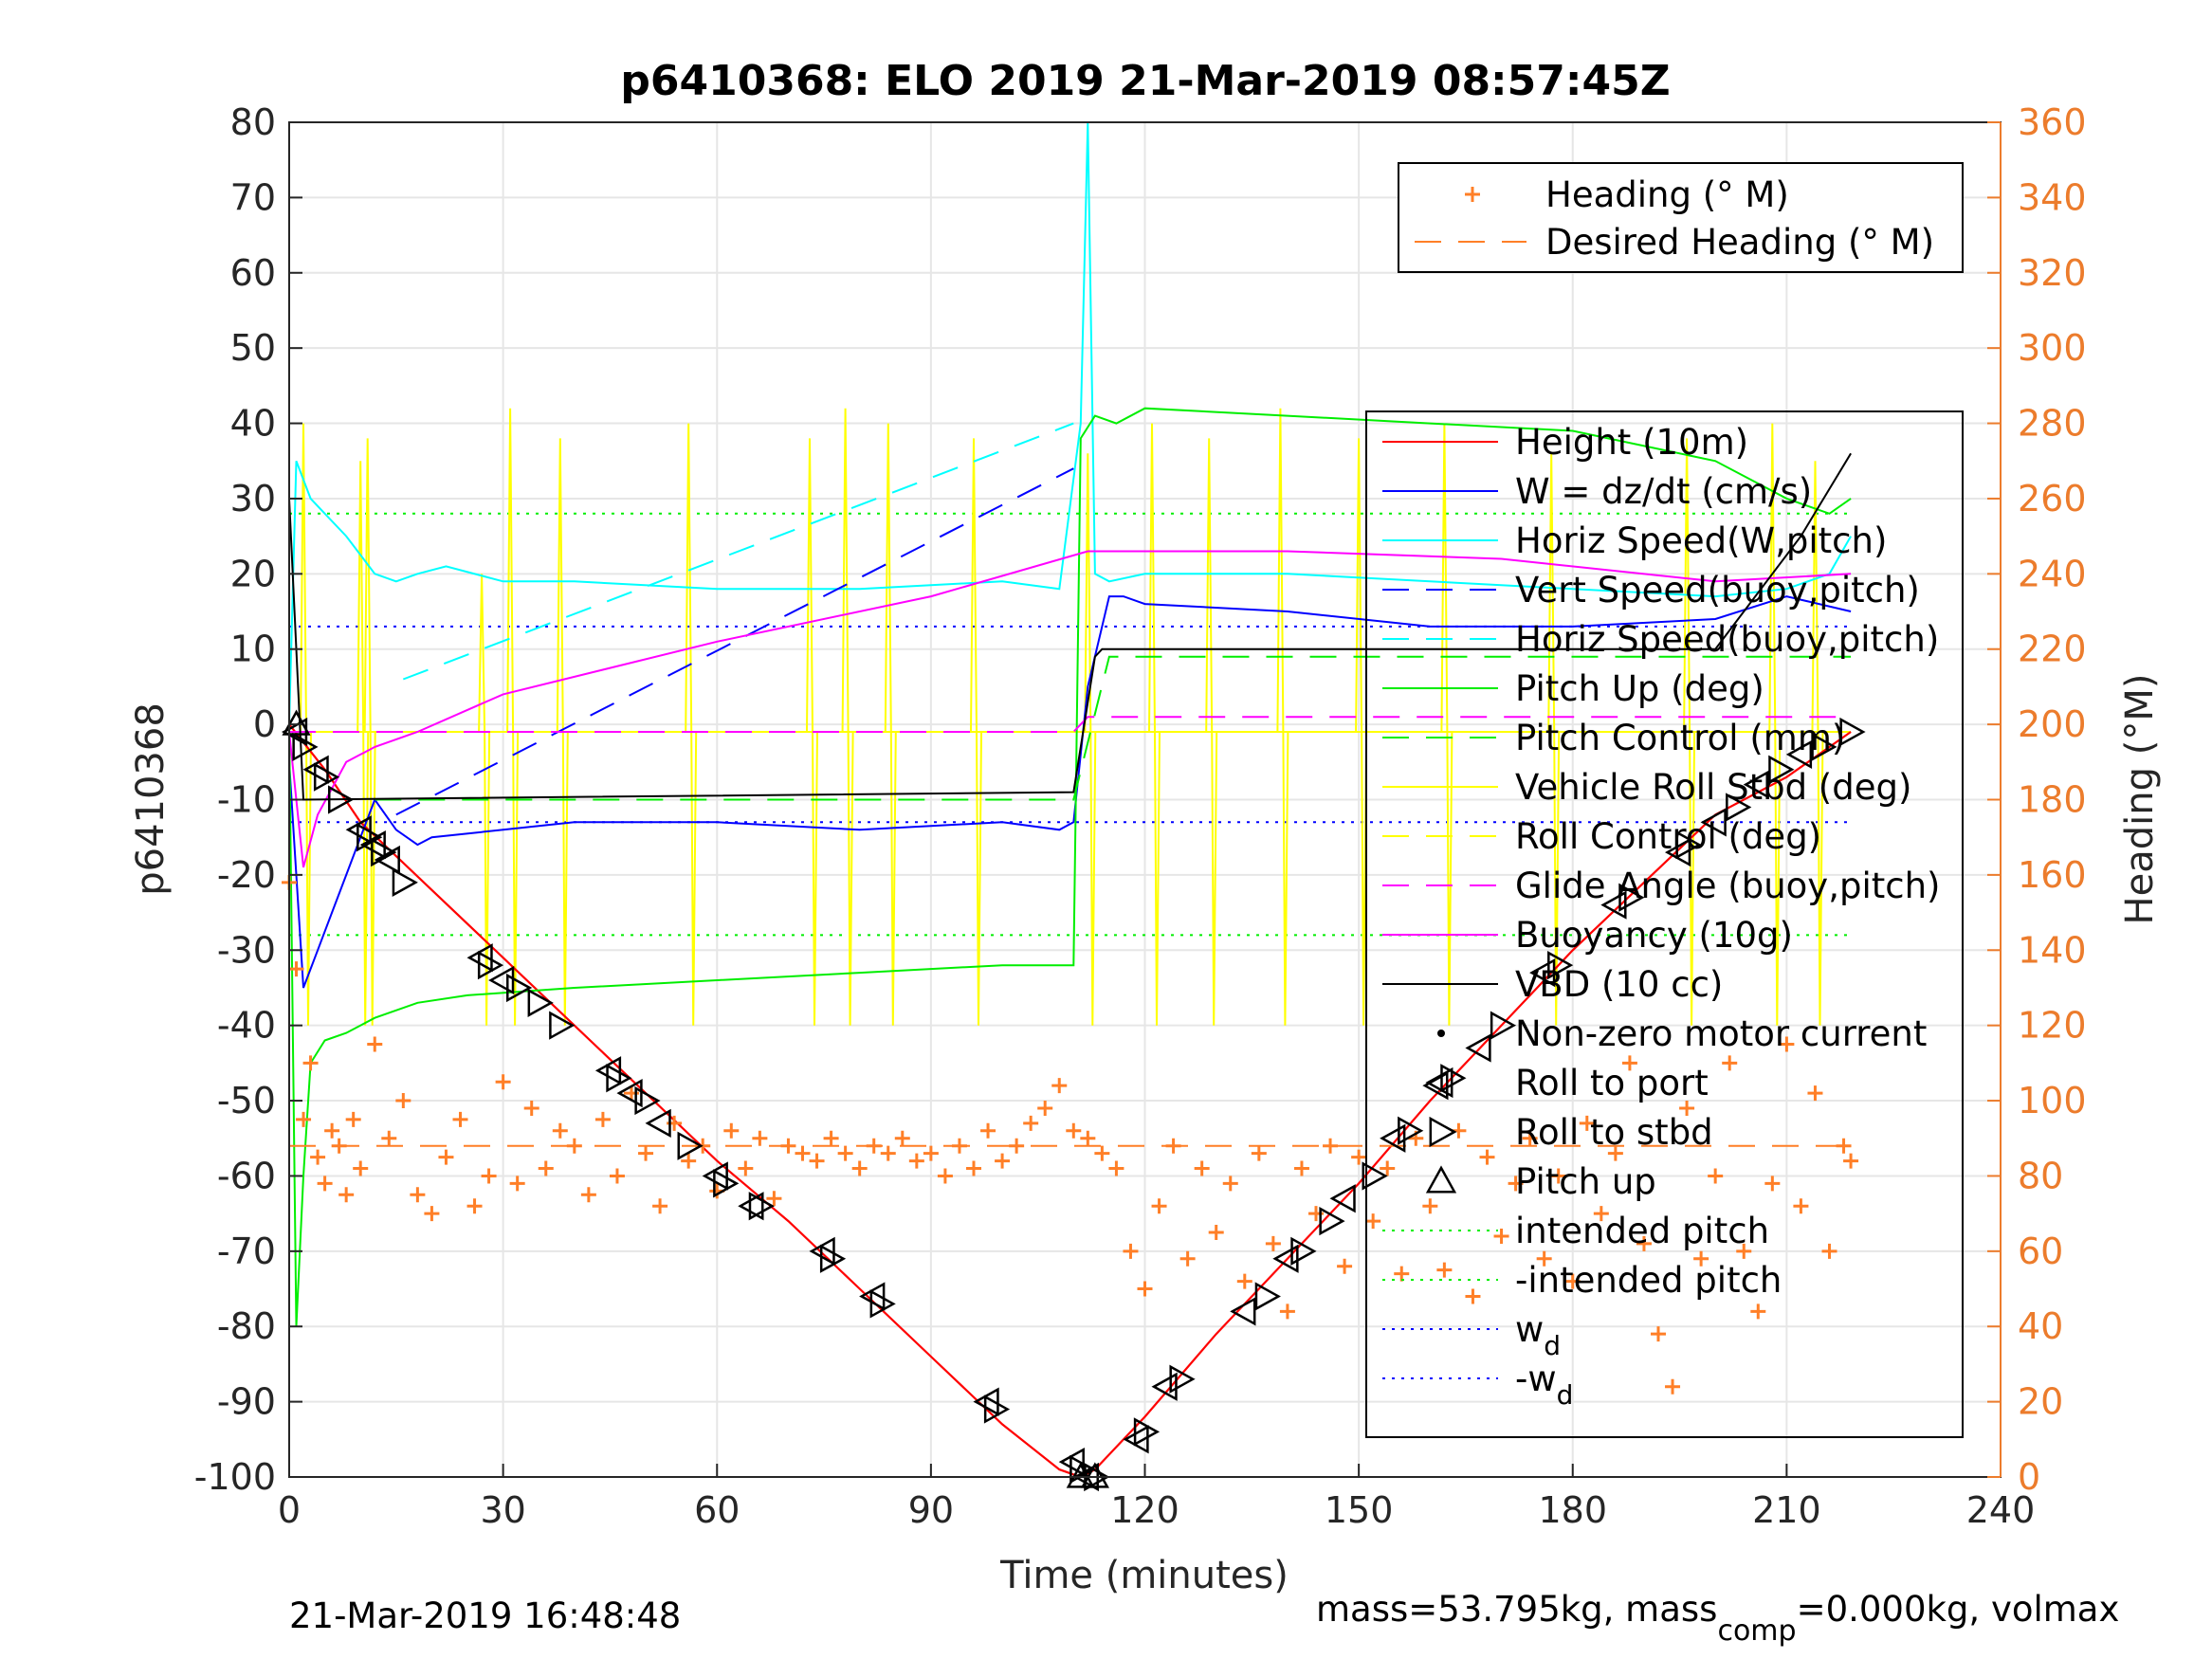 This screenshot has width=2212, height=1659. I want to click on legend-label-main: Pitch Control (mm), so click(1680, 738).